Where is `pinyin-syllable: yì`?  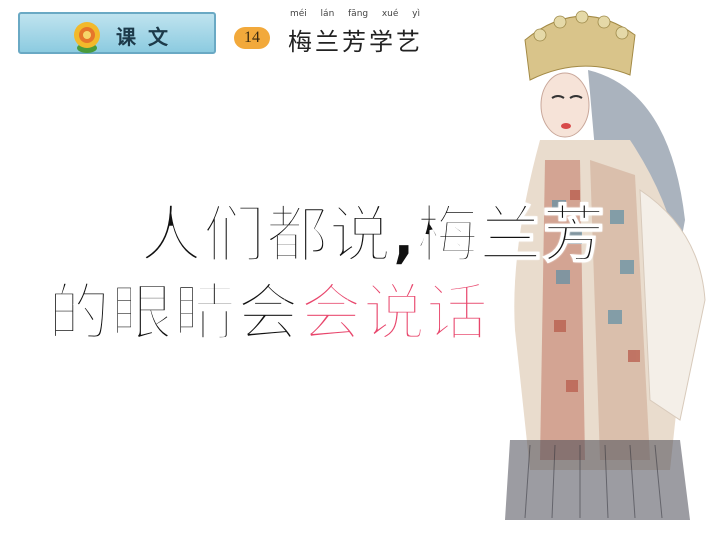 pinyin-syllable: yì is located at coordinates (416, 14).